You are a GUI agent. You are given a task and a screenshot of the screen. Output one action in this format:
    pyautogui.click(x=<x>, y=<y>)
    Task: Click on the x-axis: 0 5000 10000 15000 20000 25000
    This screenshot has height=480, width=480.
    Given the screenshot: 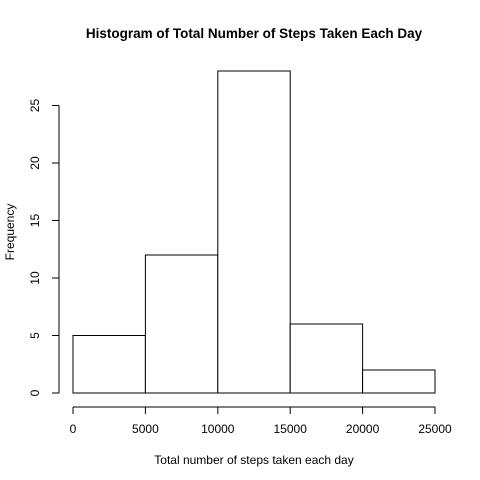 What is the action you would take?
    pyautogui.click(x=261, y=421)
    